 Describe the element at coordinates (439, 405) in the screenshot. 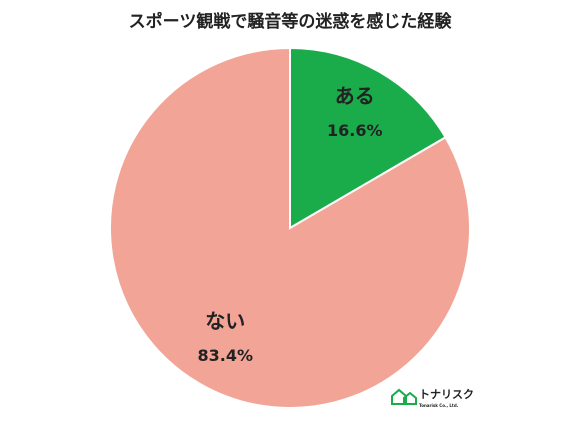

I see `logo-subtitle: Tonarisk Co., Ltd.` at that location.